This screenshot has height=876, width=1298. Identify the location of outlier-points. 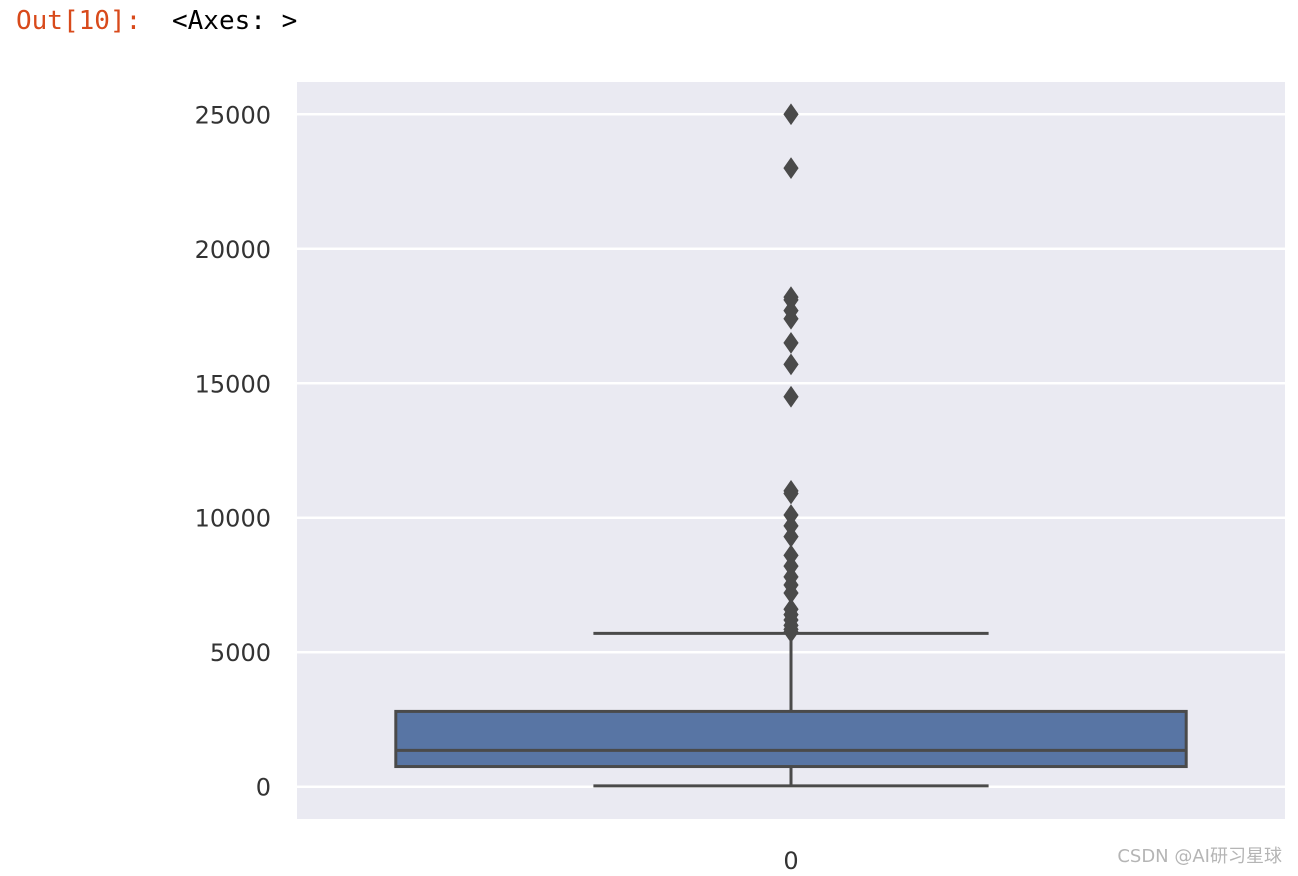
(791, 373).